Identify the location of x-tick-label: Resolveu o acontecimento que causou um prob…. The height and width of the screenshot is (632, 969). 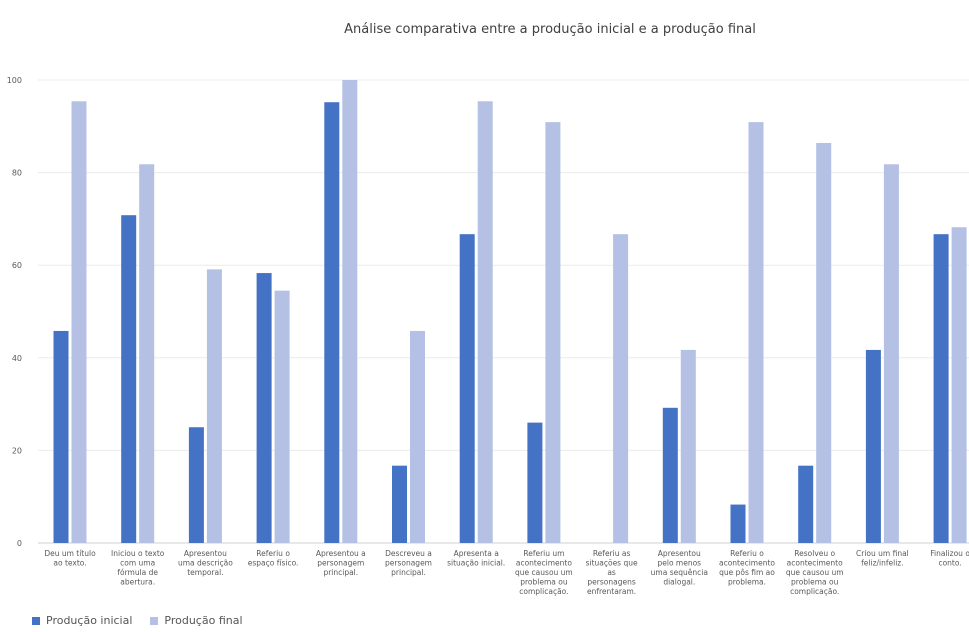
(815, 572).